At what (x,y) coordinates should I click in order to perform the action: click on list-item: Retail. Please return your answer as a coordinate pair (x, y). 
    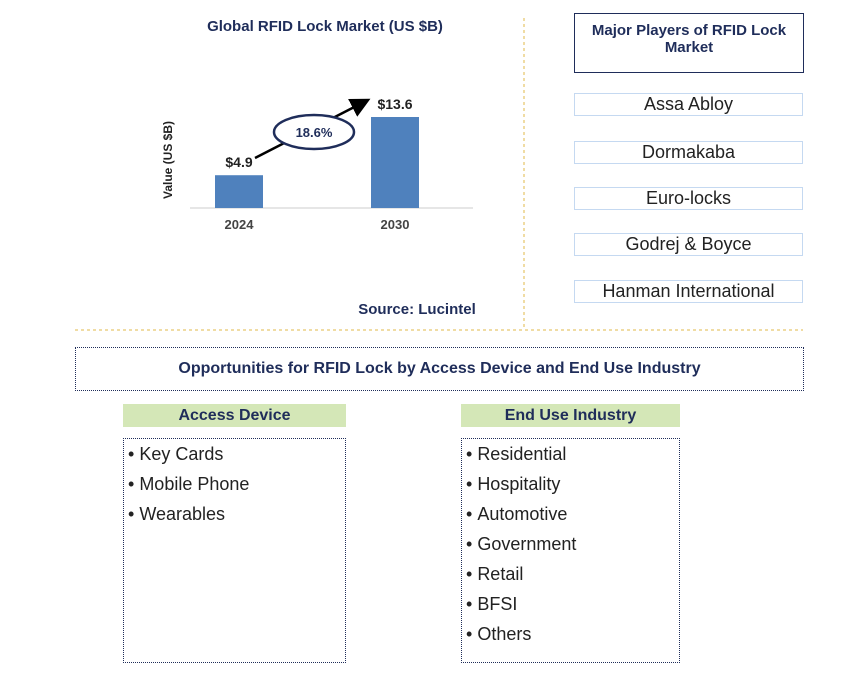
    Looking at the image, I should click on (572, 578).